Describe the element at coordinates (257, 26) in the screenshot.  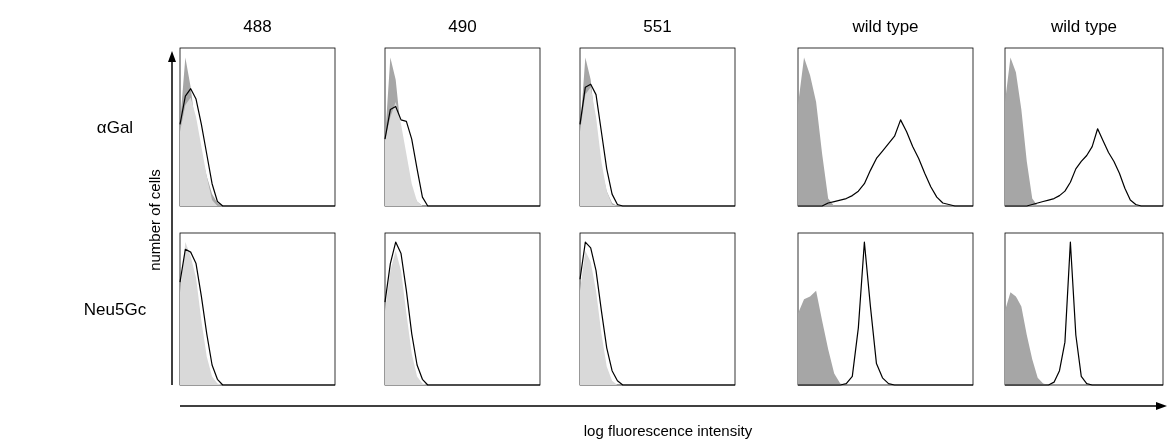
I see `chart-title: 488` at that location.